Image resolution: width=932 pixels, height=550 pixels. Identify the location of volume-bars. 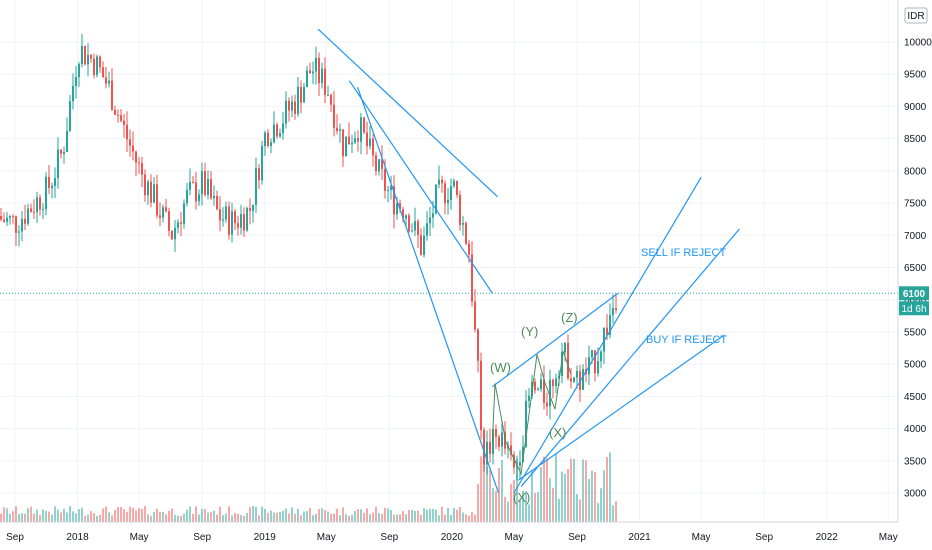
(308, 487).